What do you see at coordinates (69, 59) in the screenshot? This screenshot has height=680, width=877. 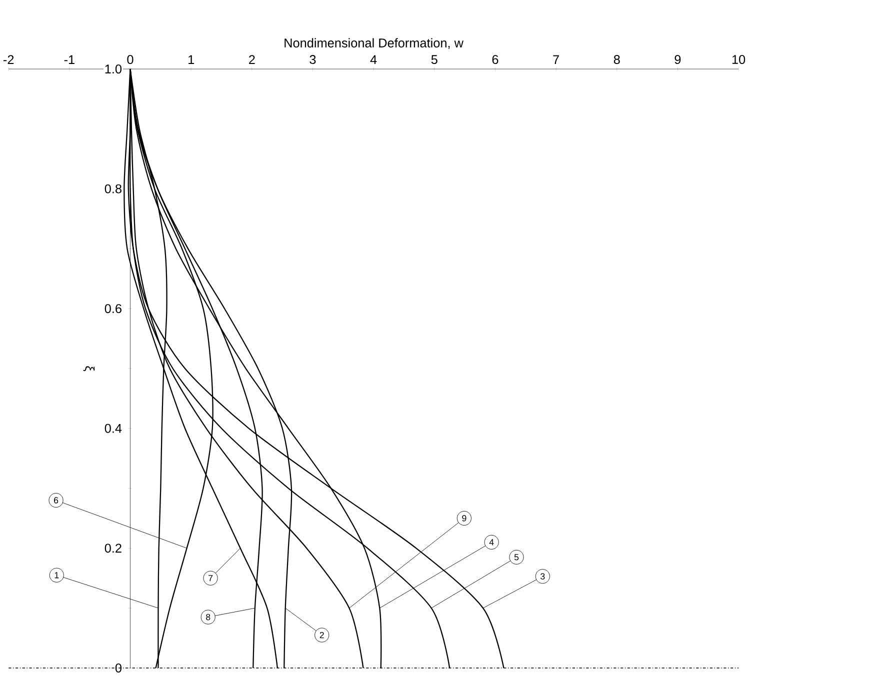 I see `x-tick-label: -1` at bounding box center [69, 59].